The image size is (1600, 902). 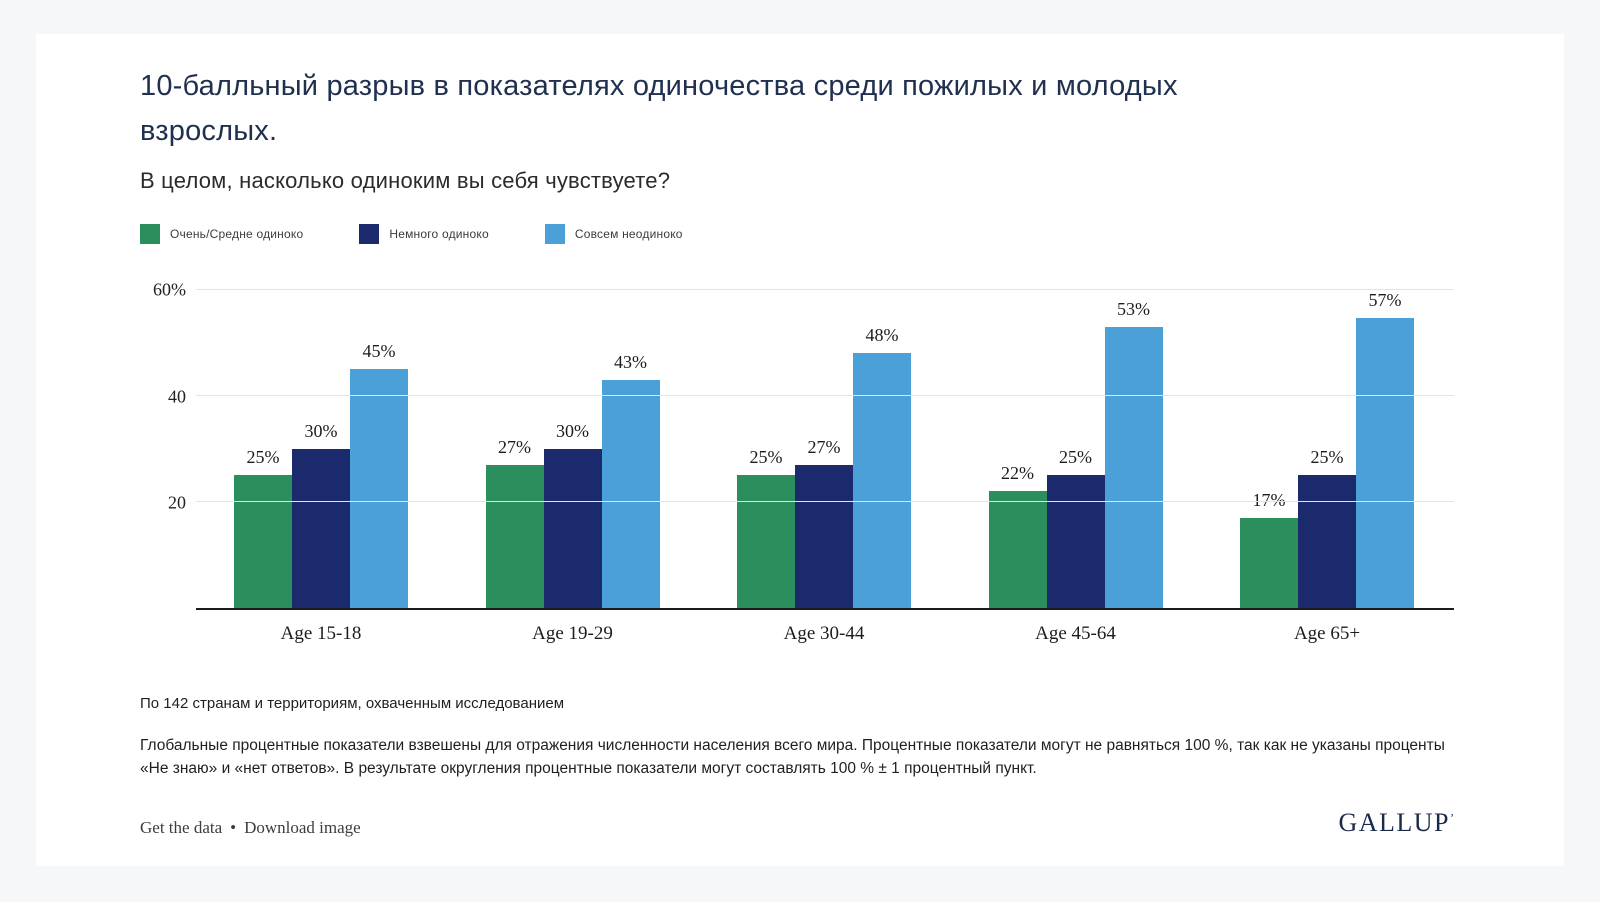 I want to click on legend-label: Немного одиноко, so click(x=439, y=233).